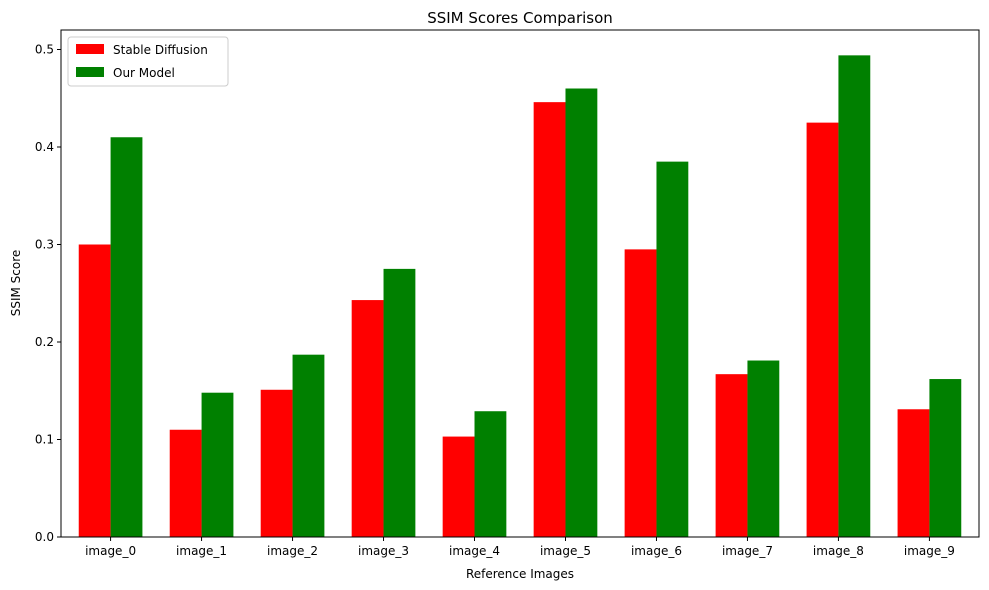  I want to click on x-axis-label: Reference Images, so click(520, 574).